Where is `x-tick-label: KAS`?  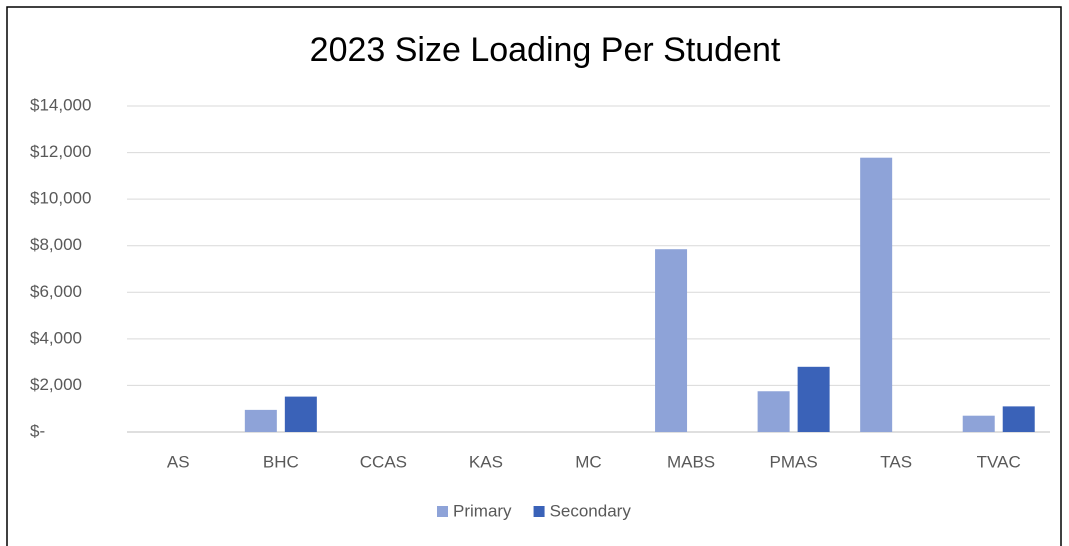
x-tick-label: KAS is located at coordinates (486, 461).